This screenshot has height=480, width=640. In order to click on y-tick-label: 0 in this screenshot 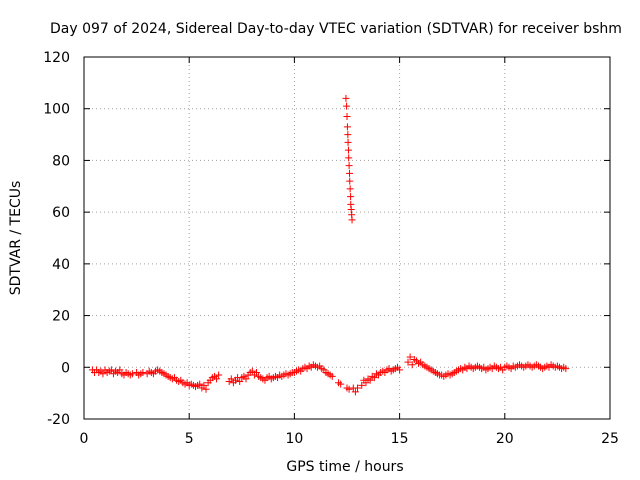, I will do `click(65, 368)`.